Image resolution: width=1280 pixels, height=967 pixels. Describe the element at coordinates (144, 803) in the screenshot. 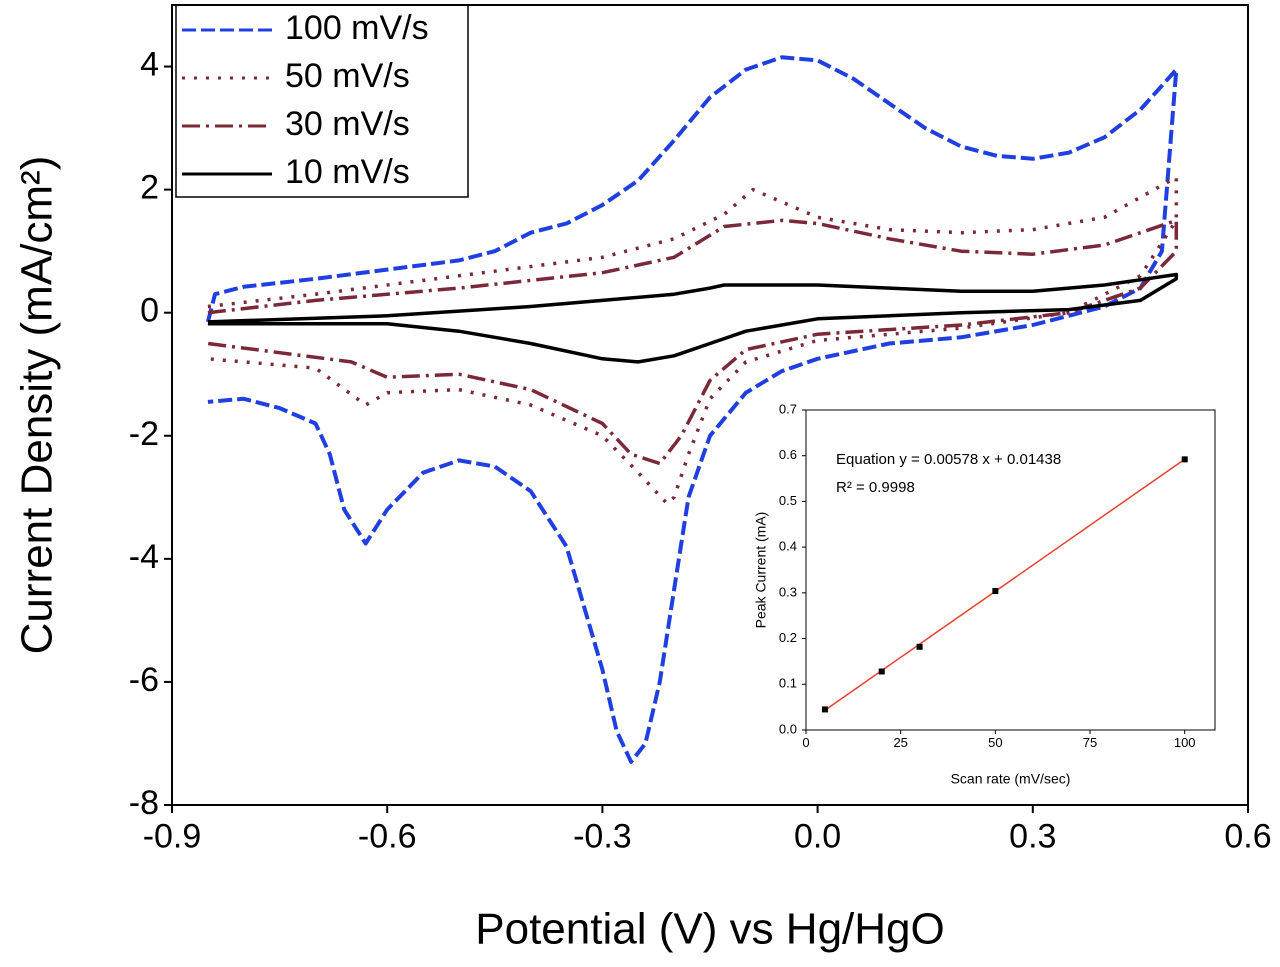

I see `y-tick-label: -8` at that location.